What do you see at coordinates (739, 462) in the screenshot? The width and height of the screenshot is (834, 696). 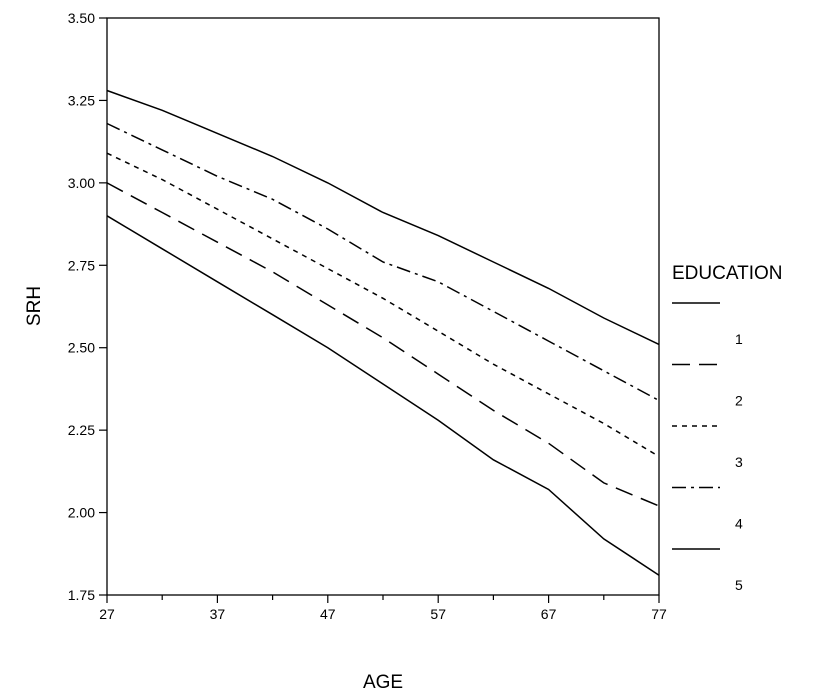 I see `legend-label-3: 3` at bounding box center [739, 462].